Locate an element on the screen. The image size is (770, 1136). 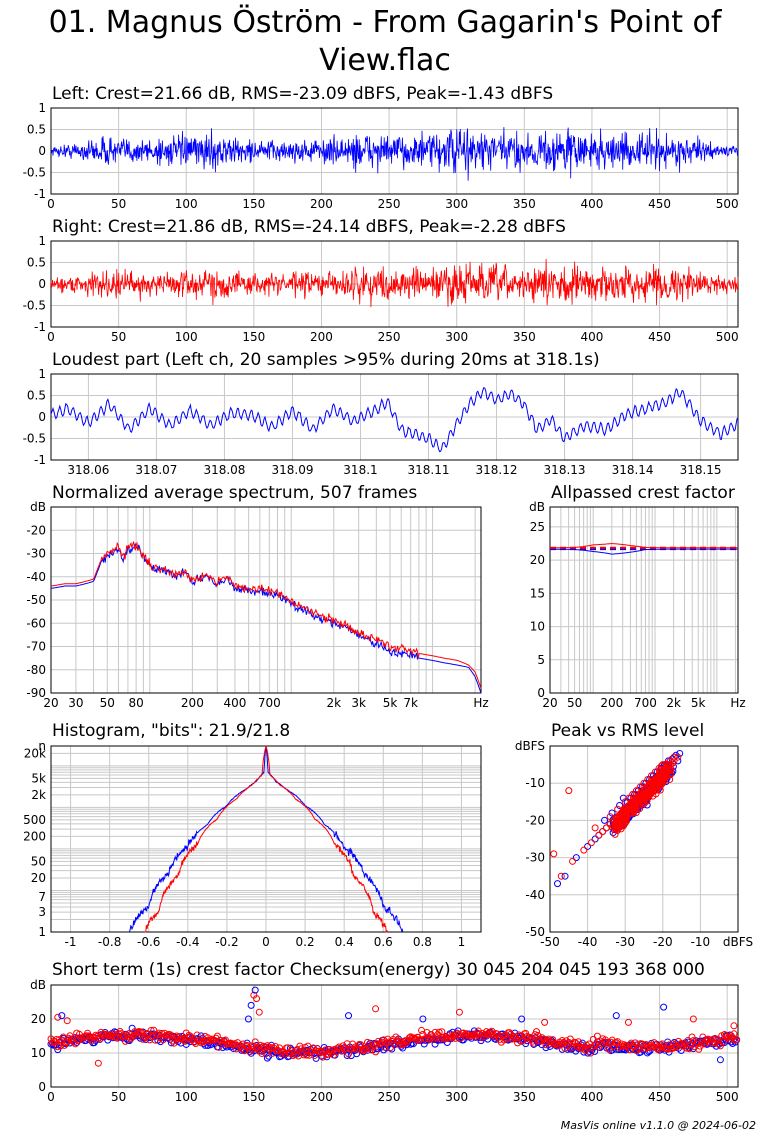
y-tick-label: -20 is located at coordinates (36, 530).